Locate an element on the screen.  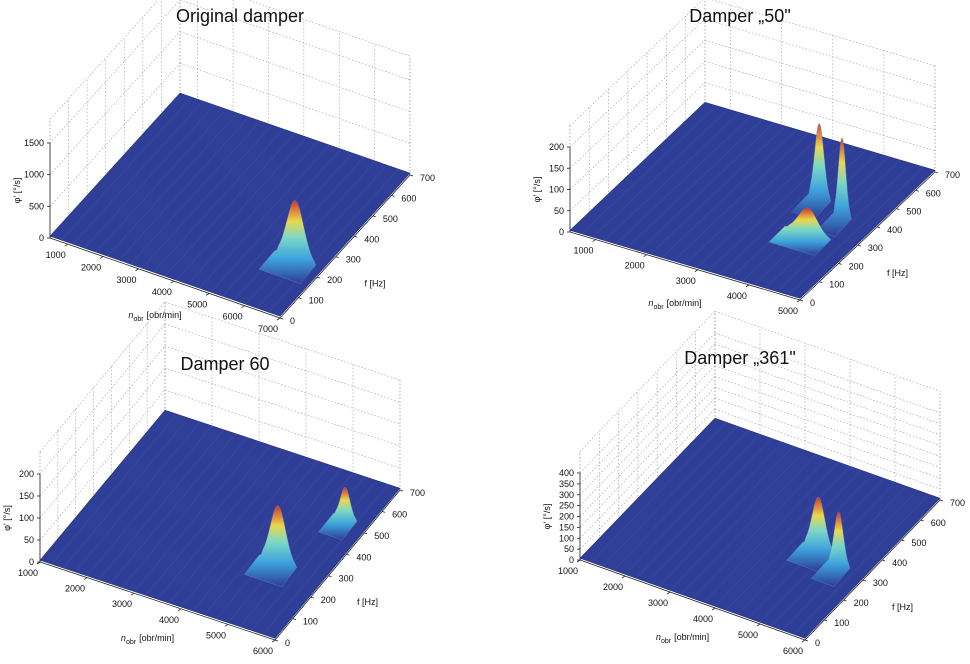
z-tick-label: 300 is located at coordinates (566, 495).